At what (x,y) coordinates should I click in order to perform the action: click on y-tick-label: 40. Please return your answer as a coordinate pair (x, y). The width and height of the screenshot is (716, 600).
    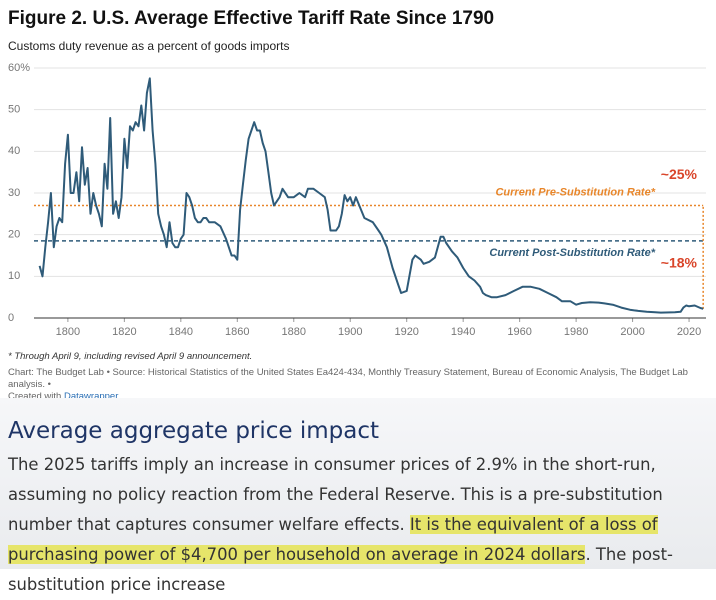
    Looking at the image, I should click on (14, 151).